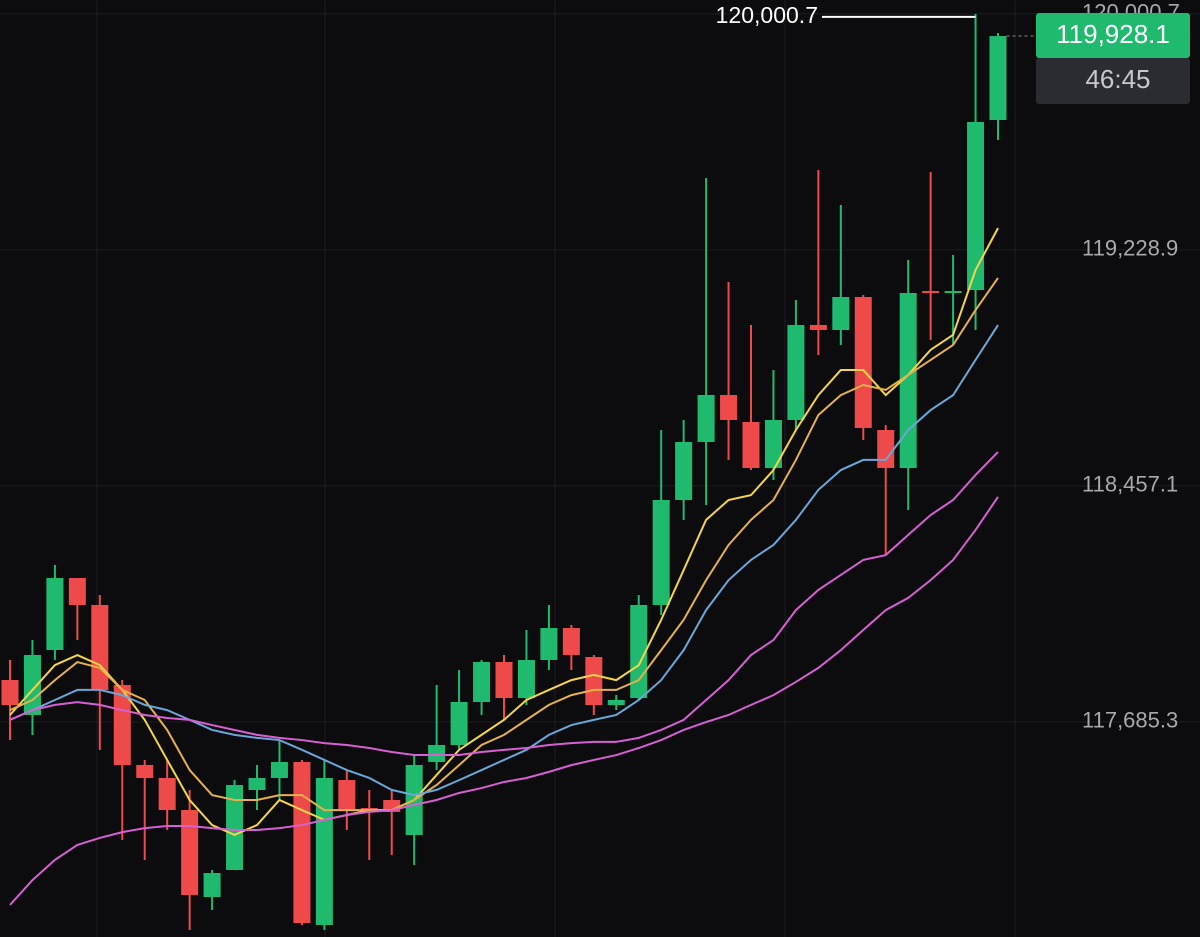 The height and width of the screenshot is (937, 1200). I want to click on last-price-box, so click(1113, 36).